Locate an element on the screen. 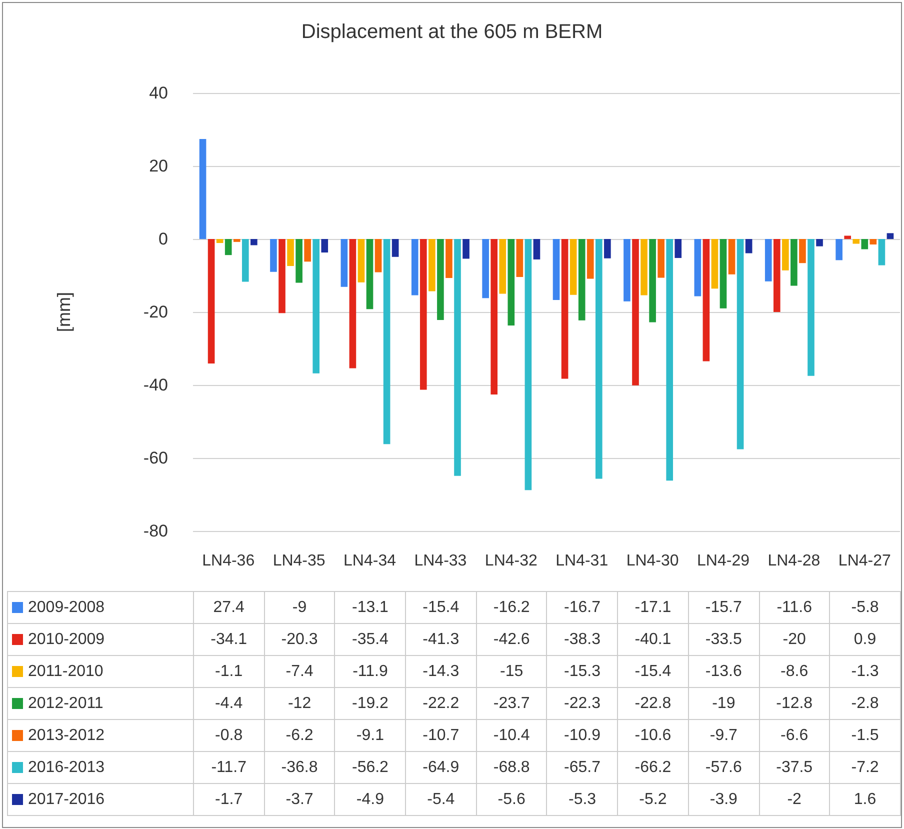 This screenshot has height=829, width=904. legend-label: 2011-2010 is located at coordinates (101, 672).